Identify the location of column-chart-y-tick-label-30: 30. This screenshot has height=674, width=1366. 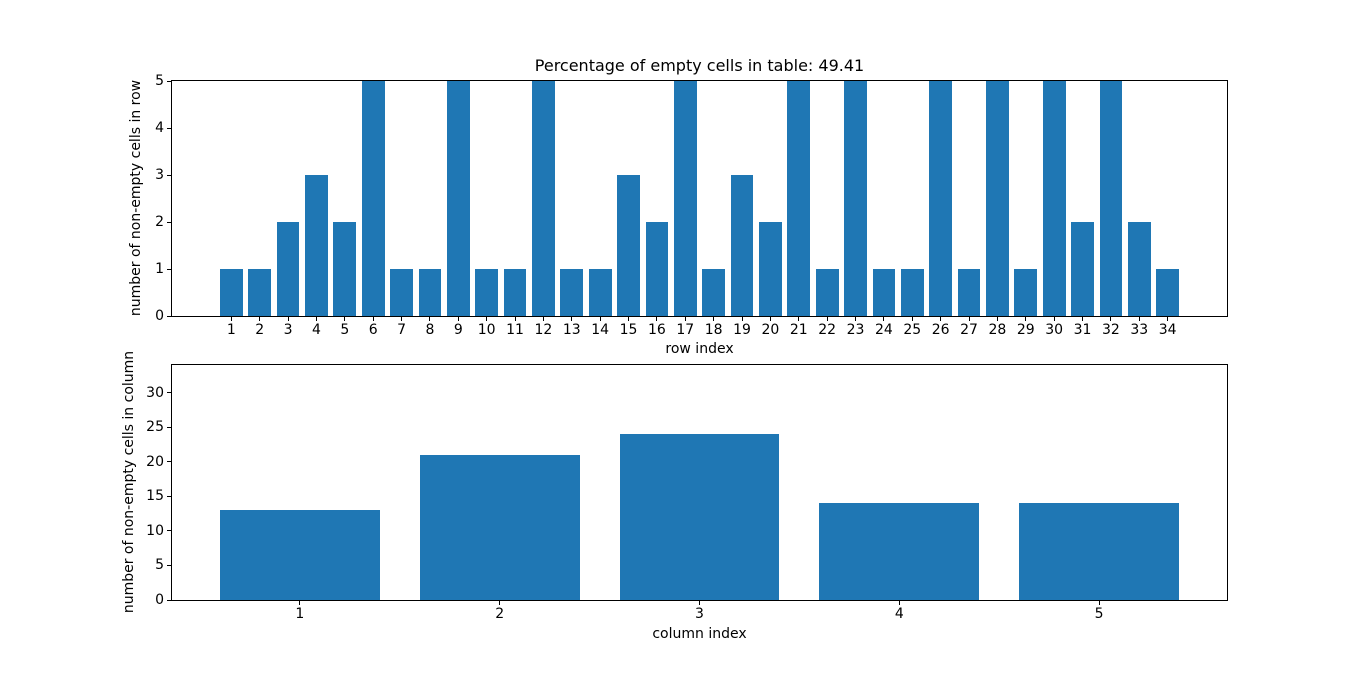
(155, 392).